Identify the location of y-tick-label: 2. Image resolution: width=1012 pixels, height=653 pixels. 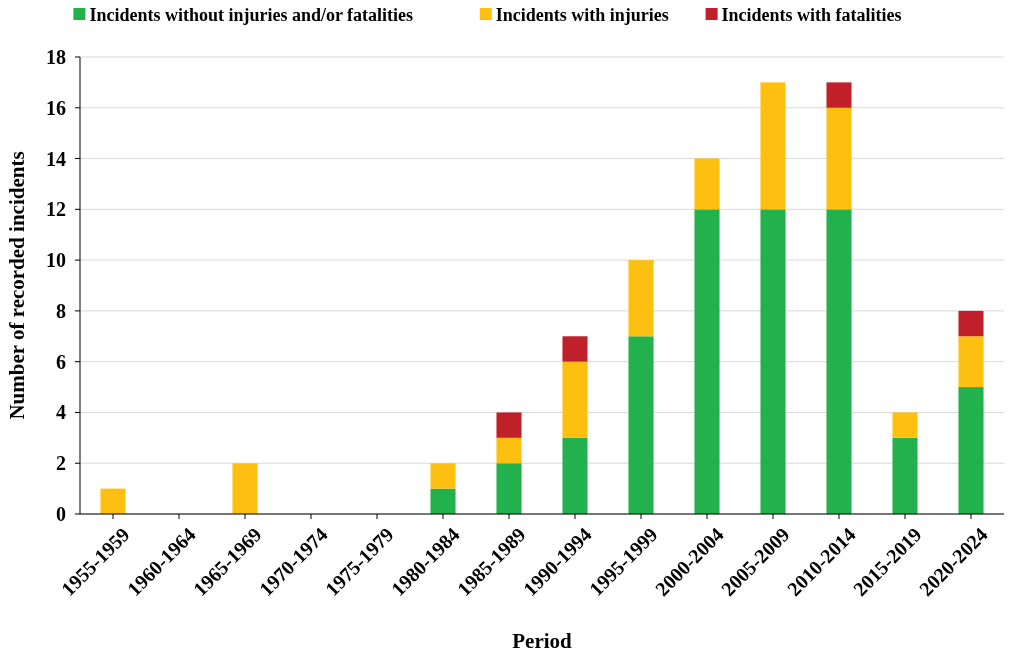
(61, 463).